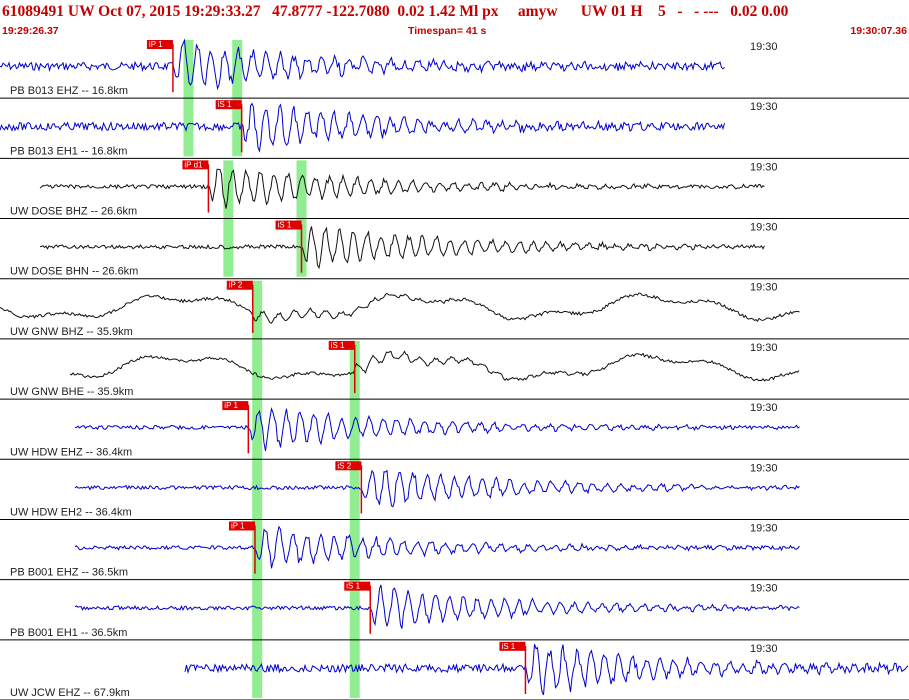 This screenshot has width=909, height=700. Describe the element at coordinates (878, 31) in the screenshot. I see `end-time: 19:30:07.36` at that location.